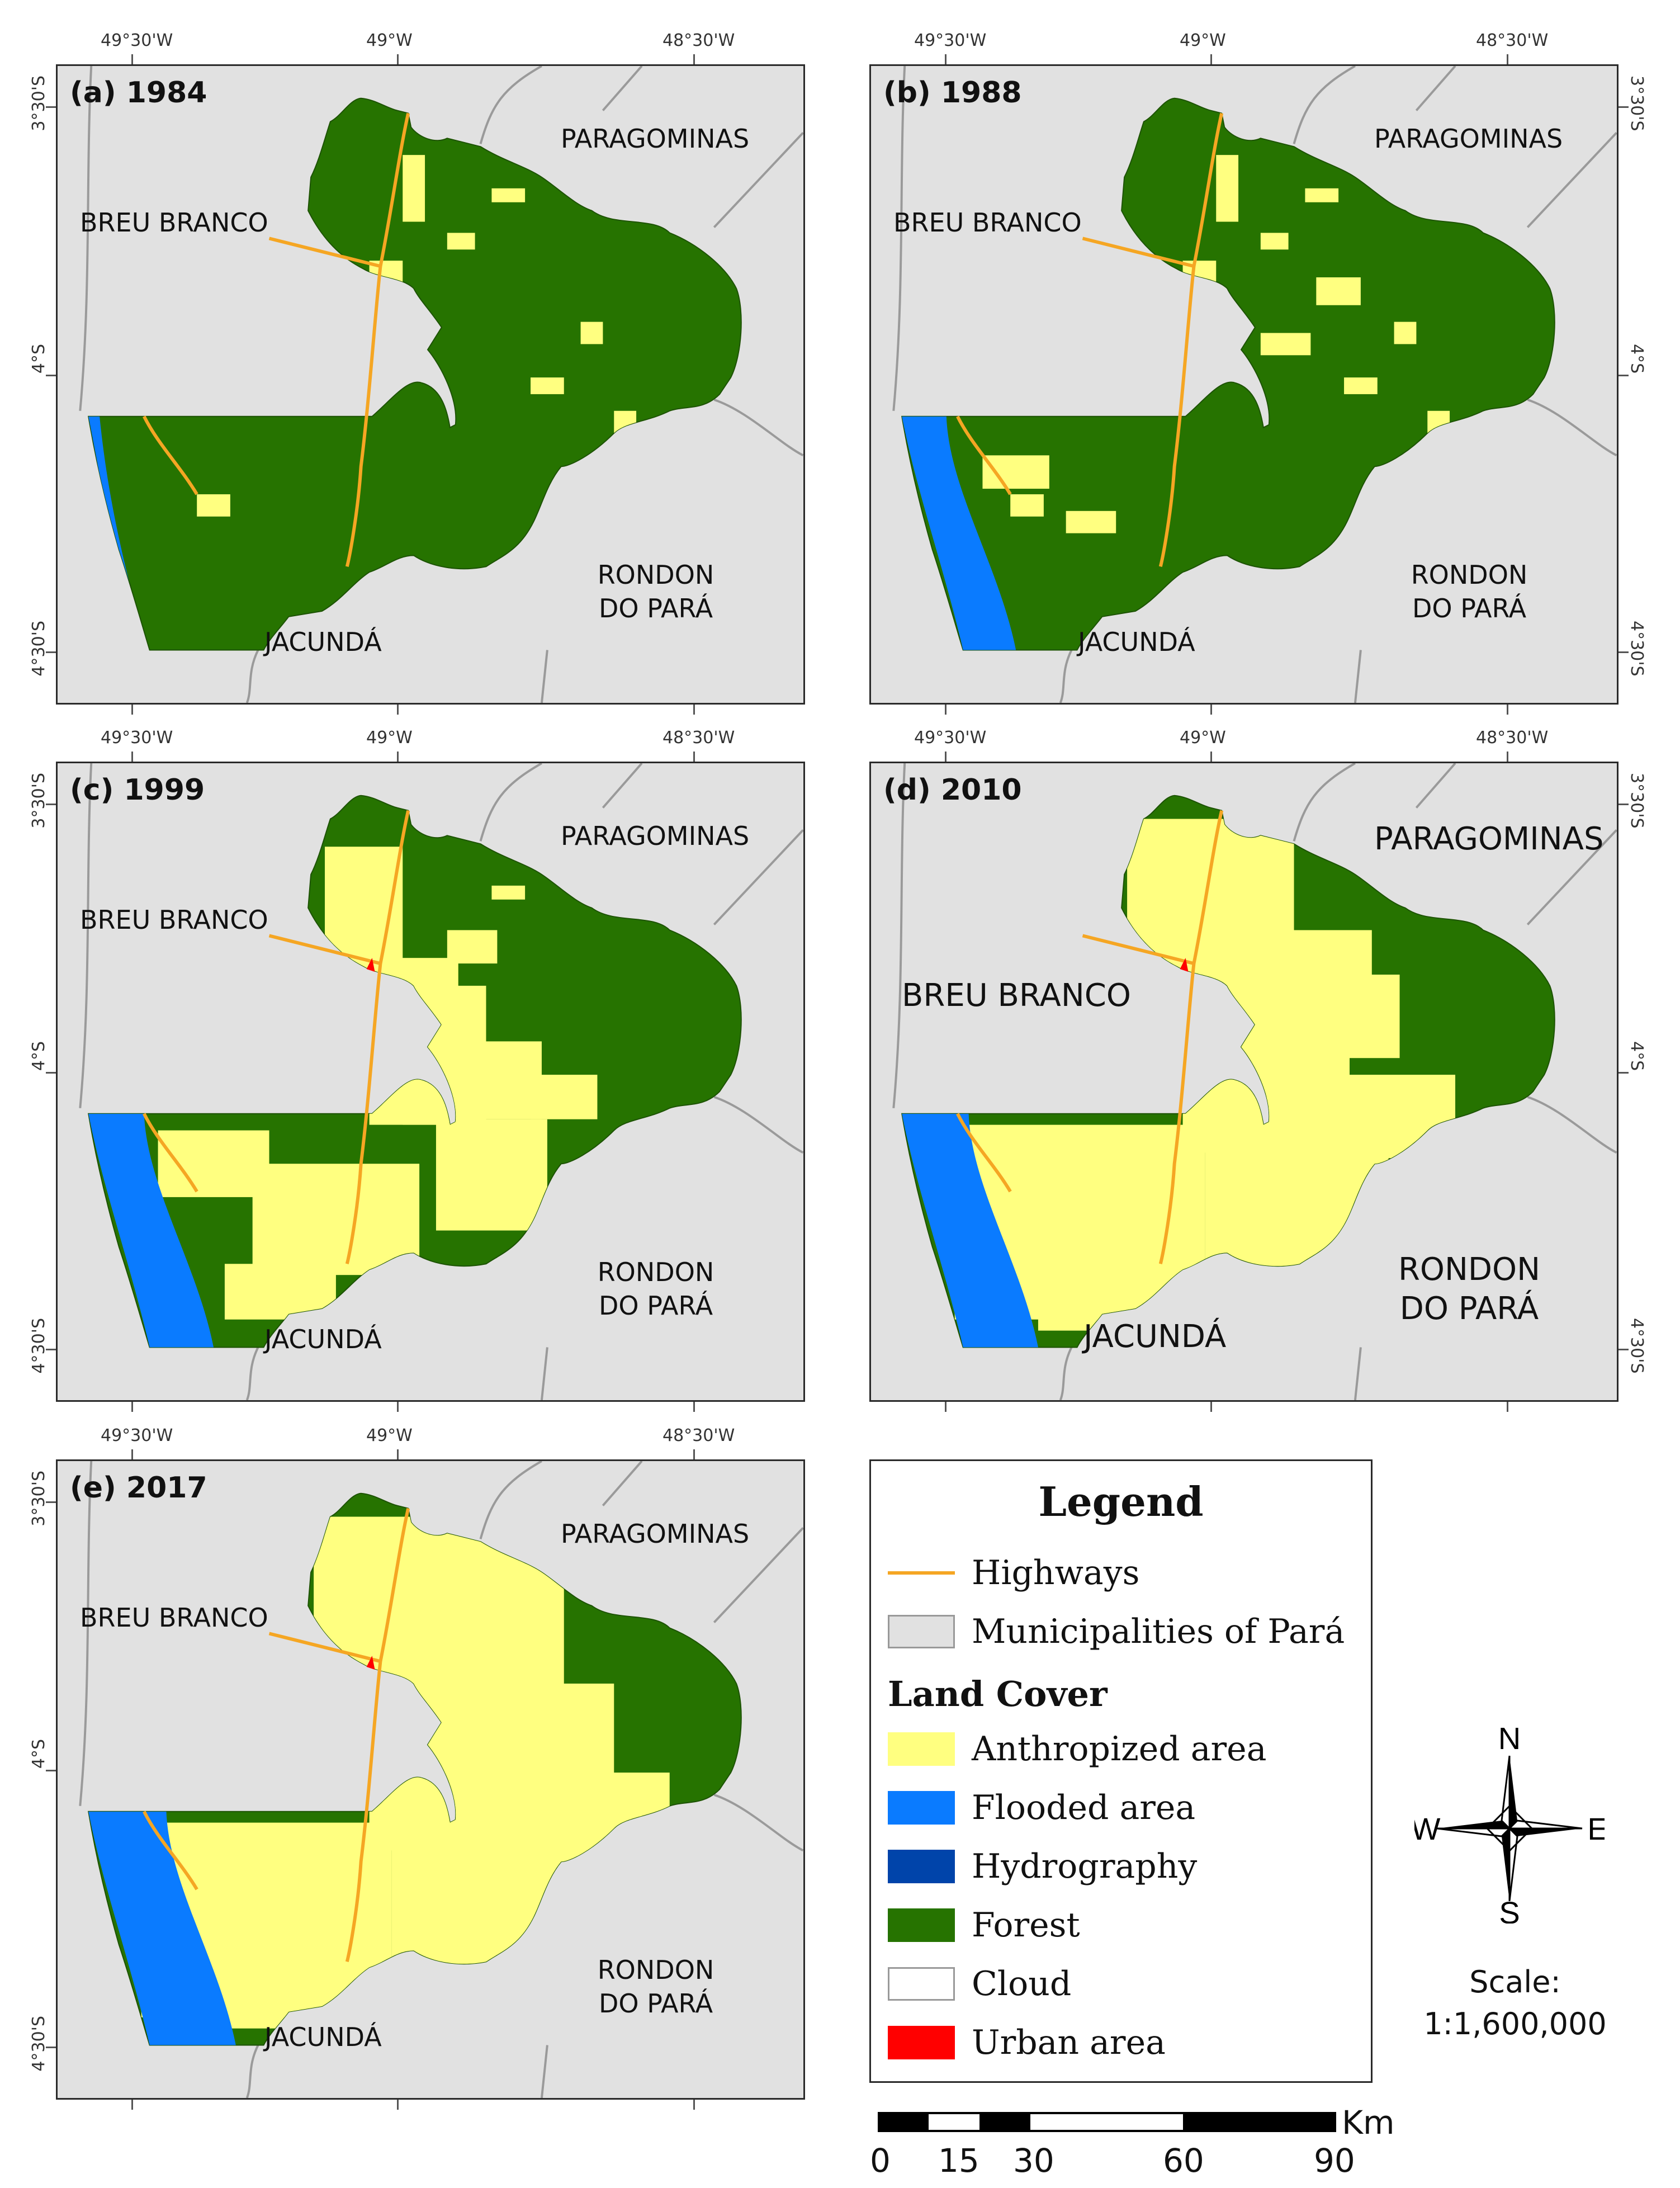  I want to click on legend-label: Hydrography, so click(1085, 1866).